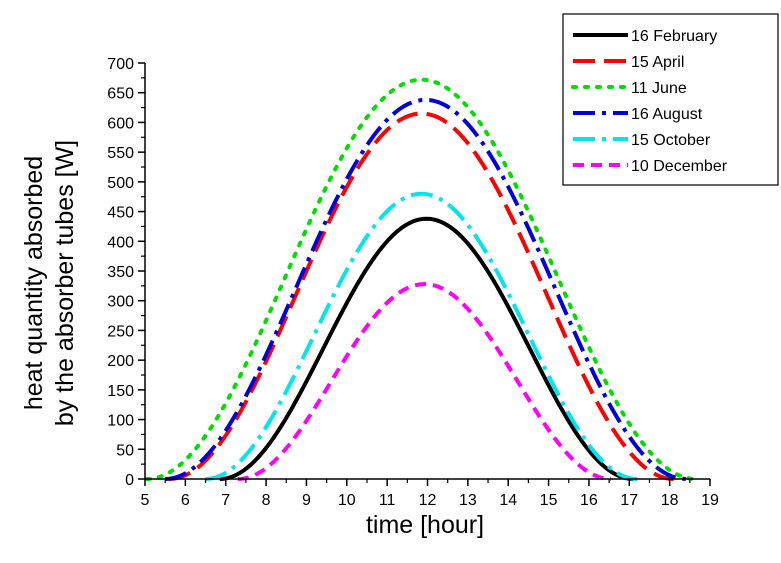 This screenshot has width=781, height=563. I want to click on y-tick-label: 600, so click(120, 123).